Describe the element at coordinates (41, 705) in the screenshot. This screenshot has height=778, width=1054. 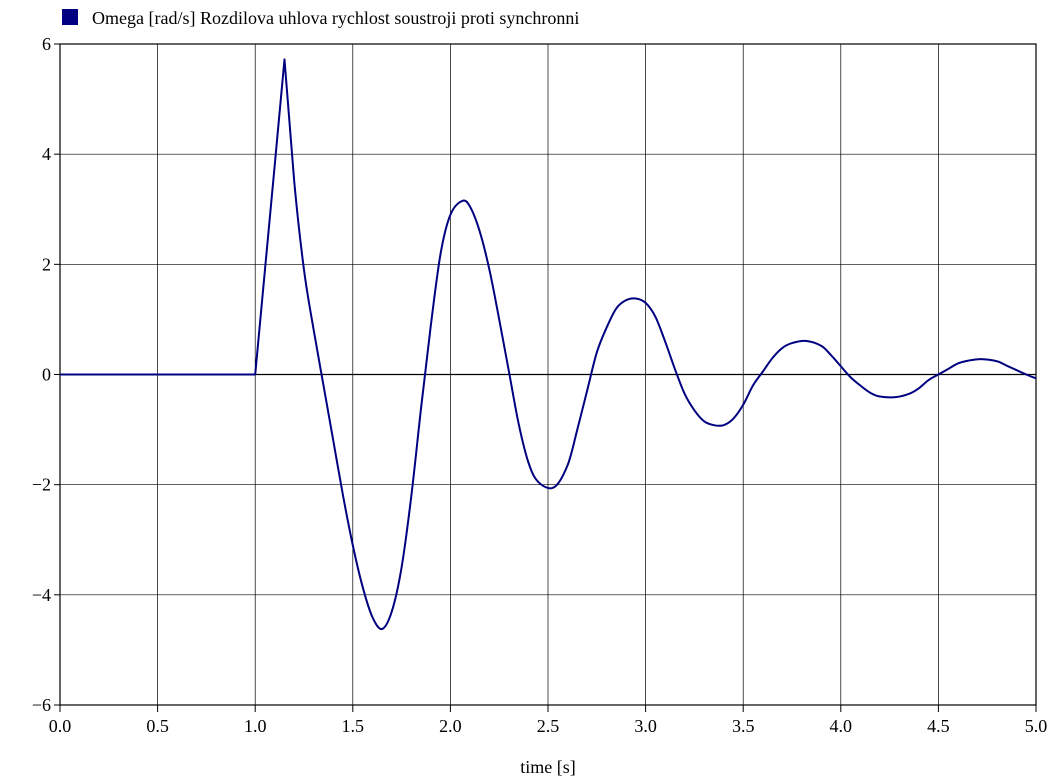
I see `y-tick-label-0: −6` at that location.